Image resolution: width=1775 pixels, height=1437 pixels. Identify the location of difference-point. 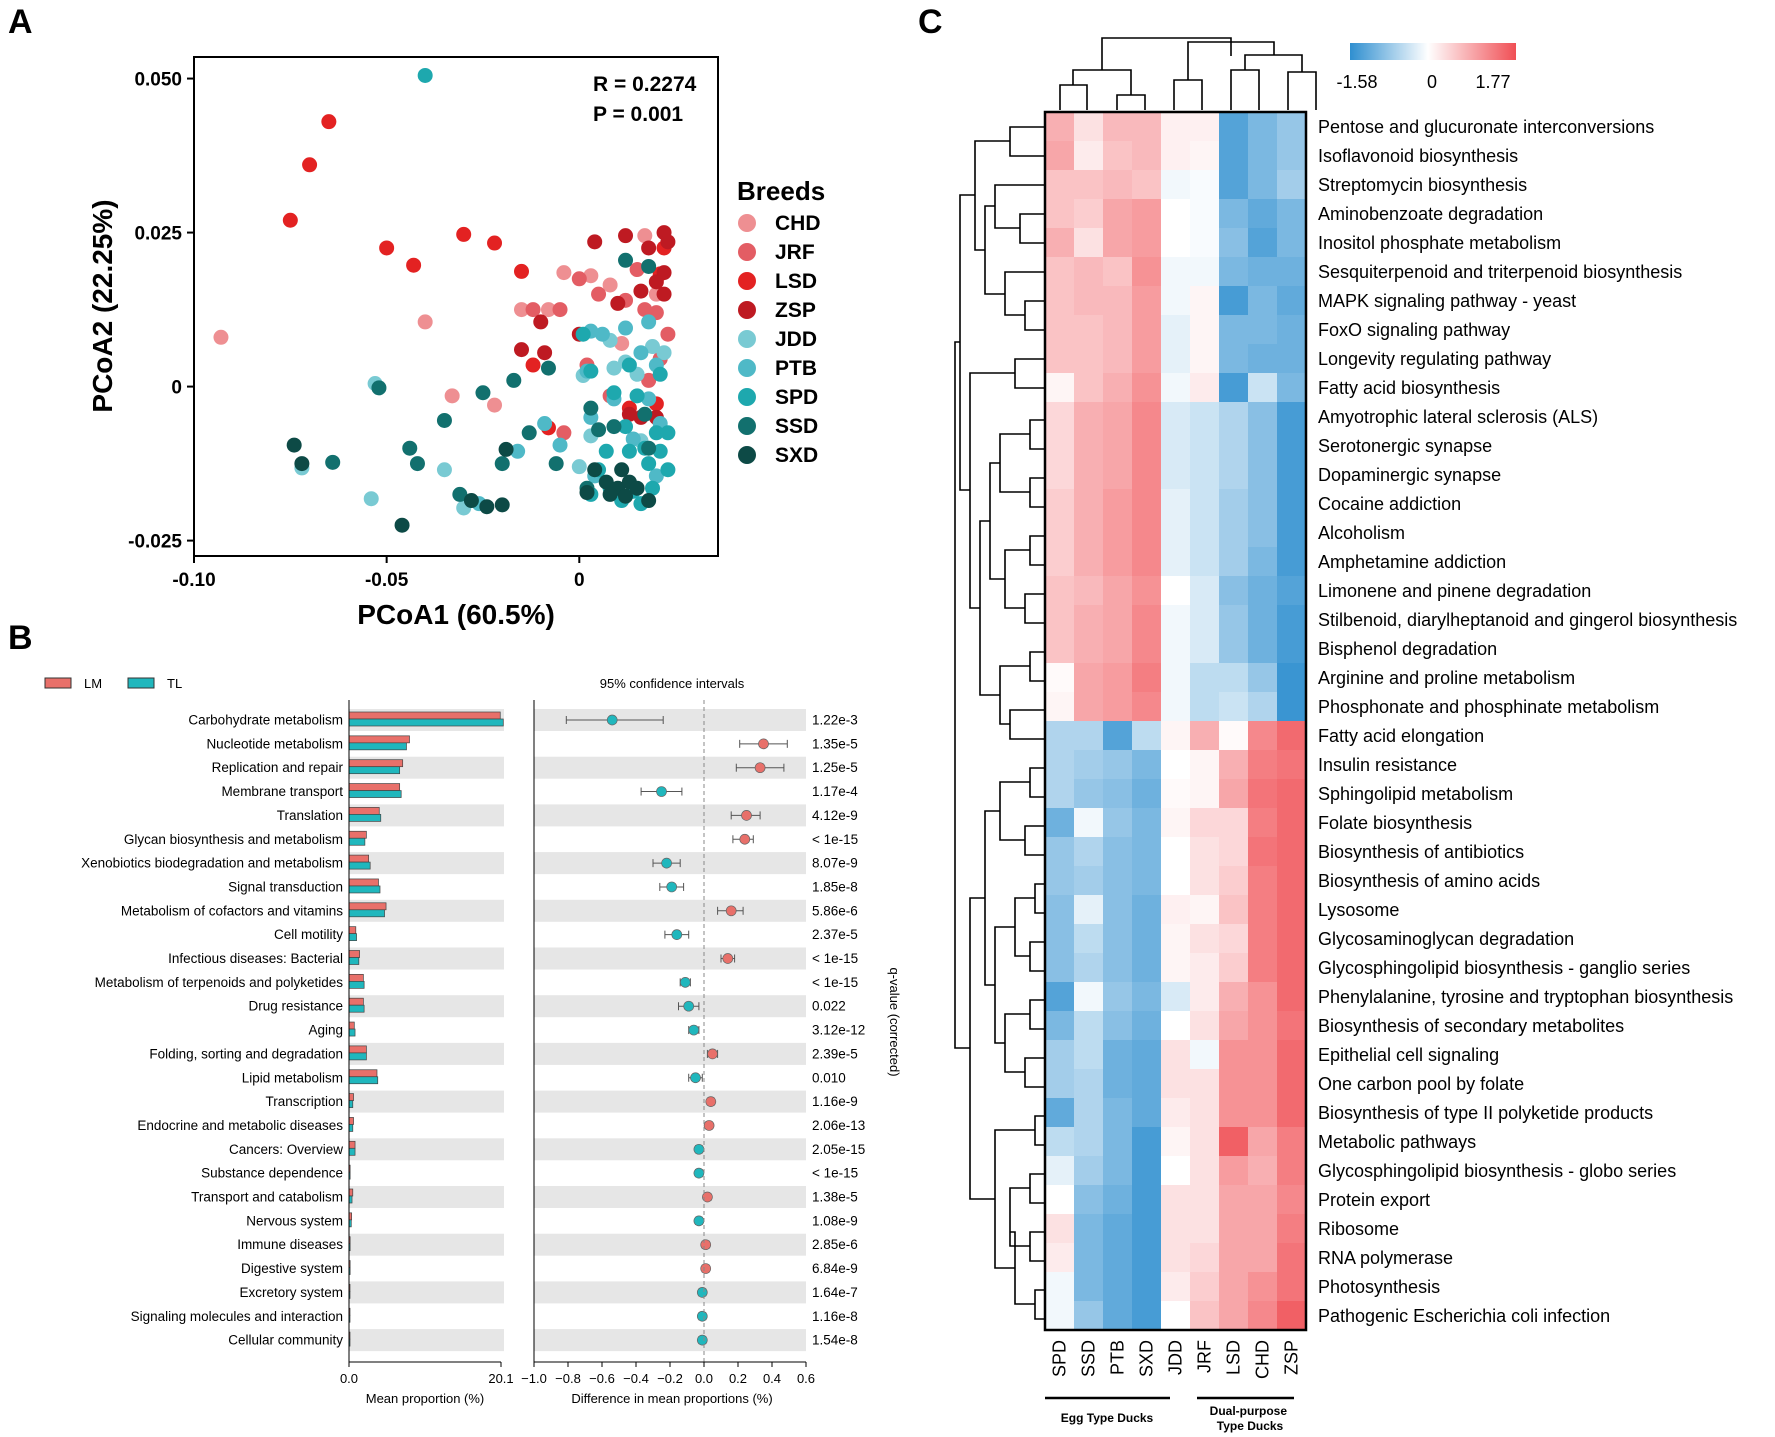
(699, 1149).